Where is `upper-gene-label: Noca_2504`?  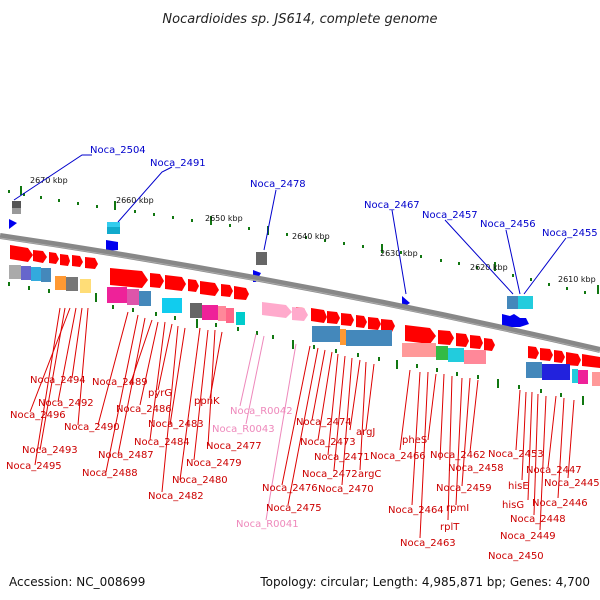
upper-gene-label: Noca_2504 is located at coordinates (118, 150).